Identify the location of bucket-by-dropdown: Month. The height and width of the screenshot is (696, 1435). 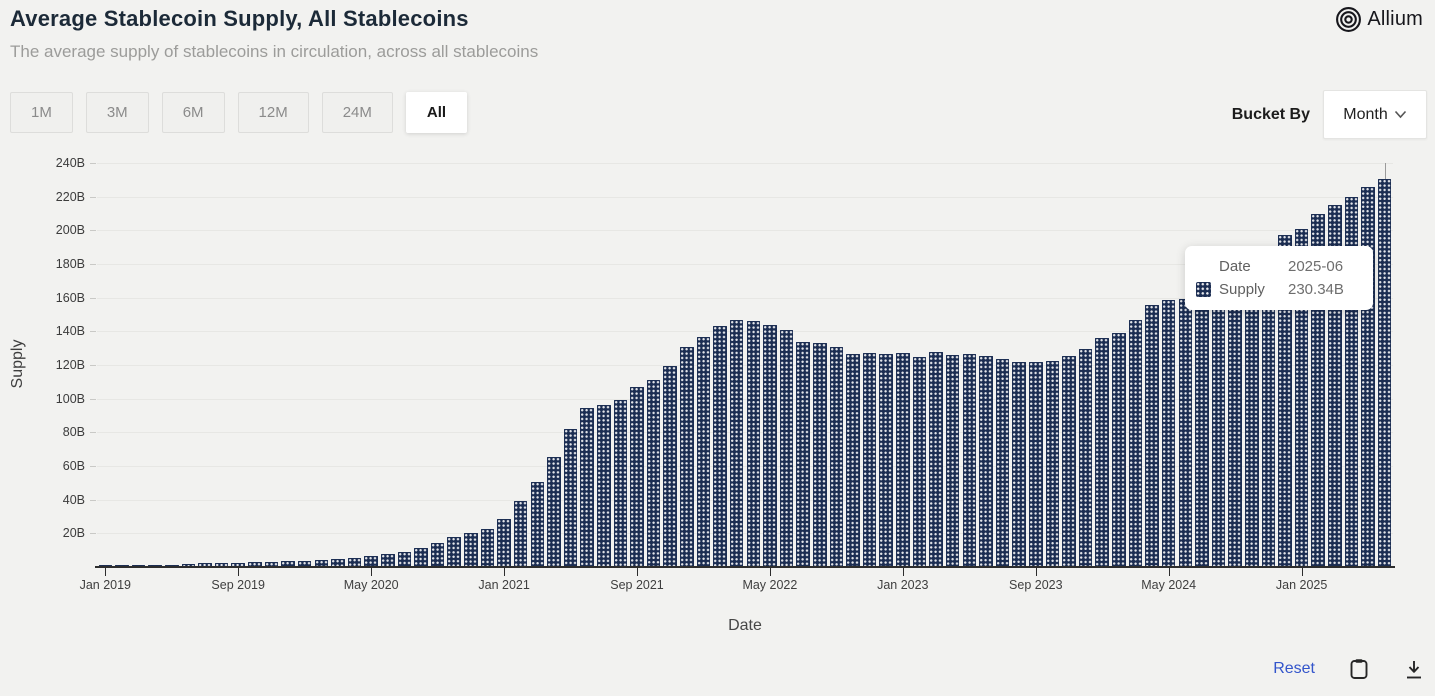
(1375, 114).